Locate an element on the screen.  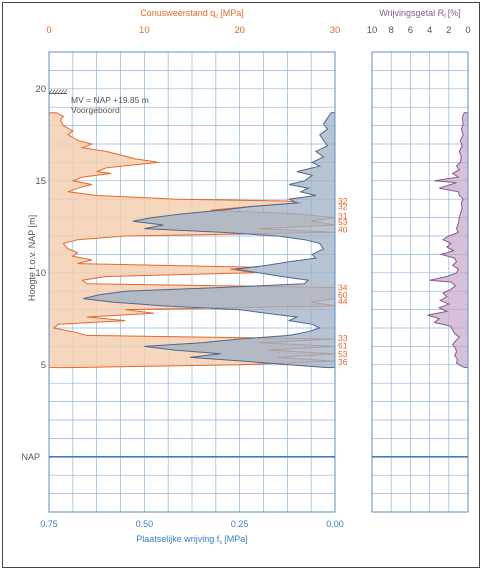
height-axis-title: Hoogte t.o.v. NAP [m] is located at coordinates (32, 258).